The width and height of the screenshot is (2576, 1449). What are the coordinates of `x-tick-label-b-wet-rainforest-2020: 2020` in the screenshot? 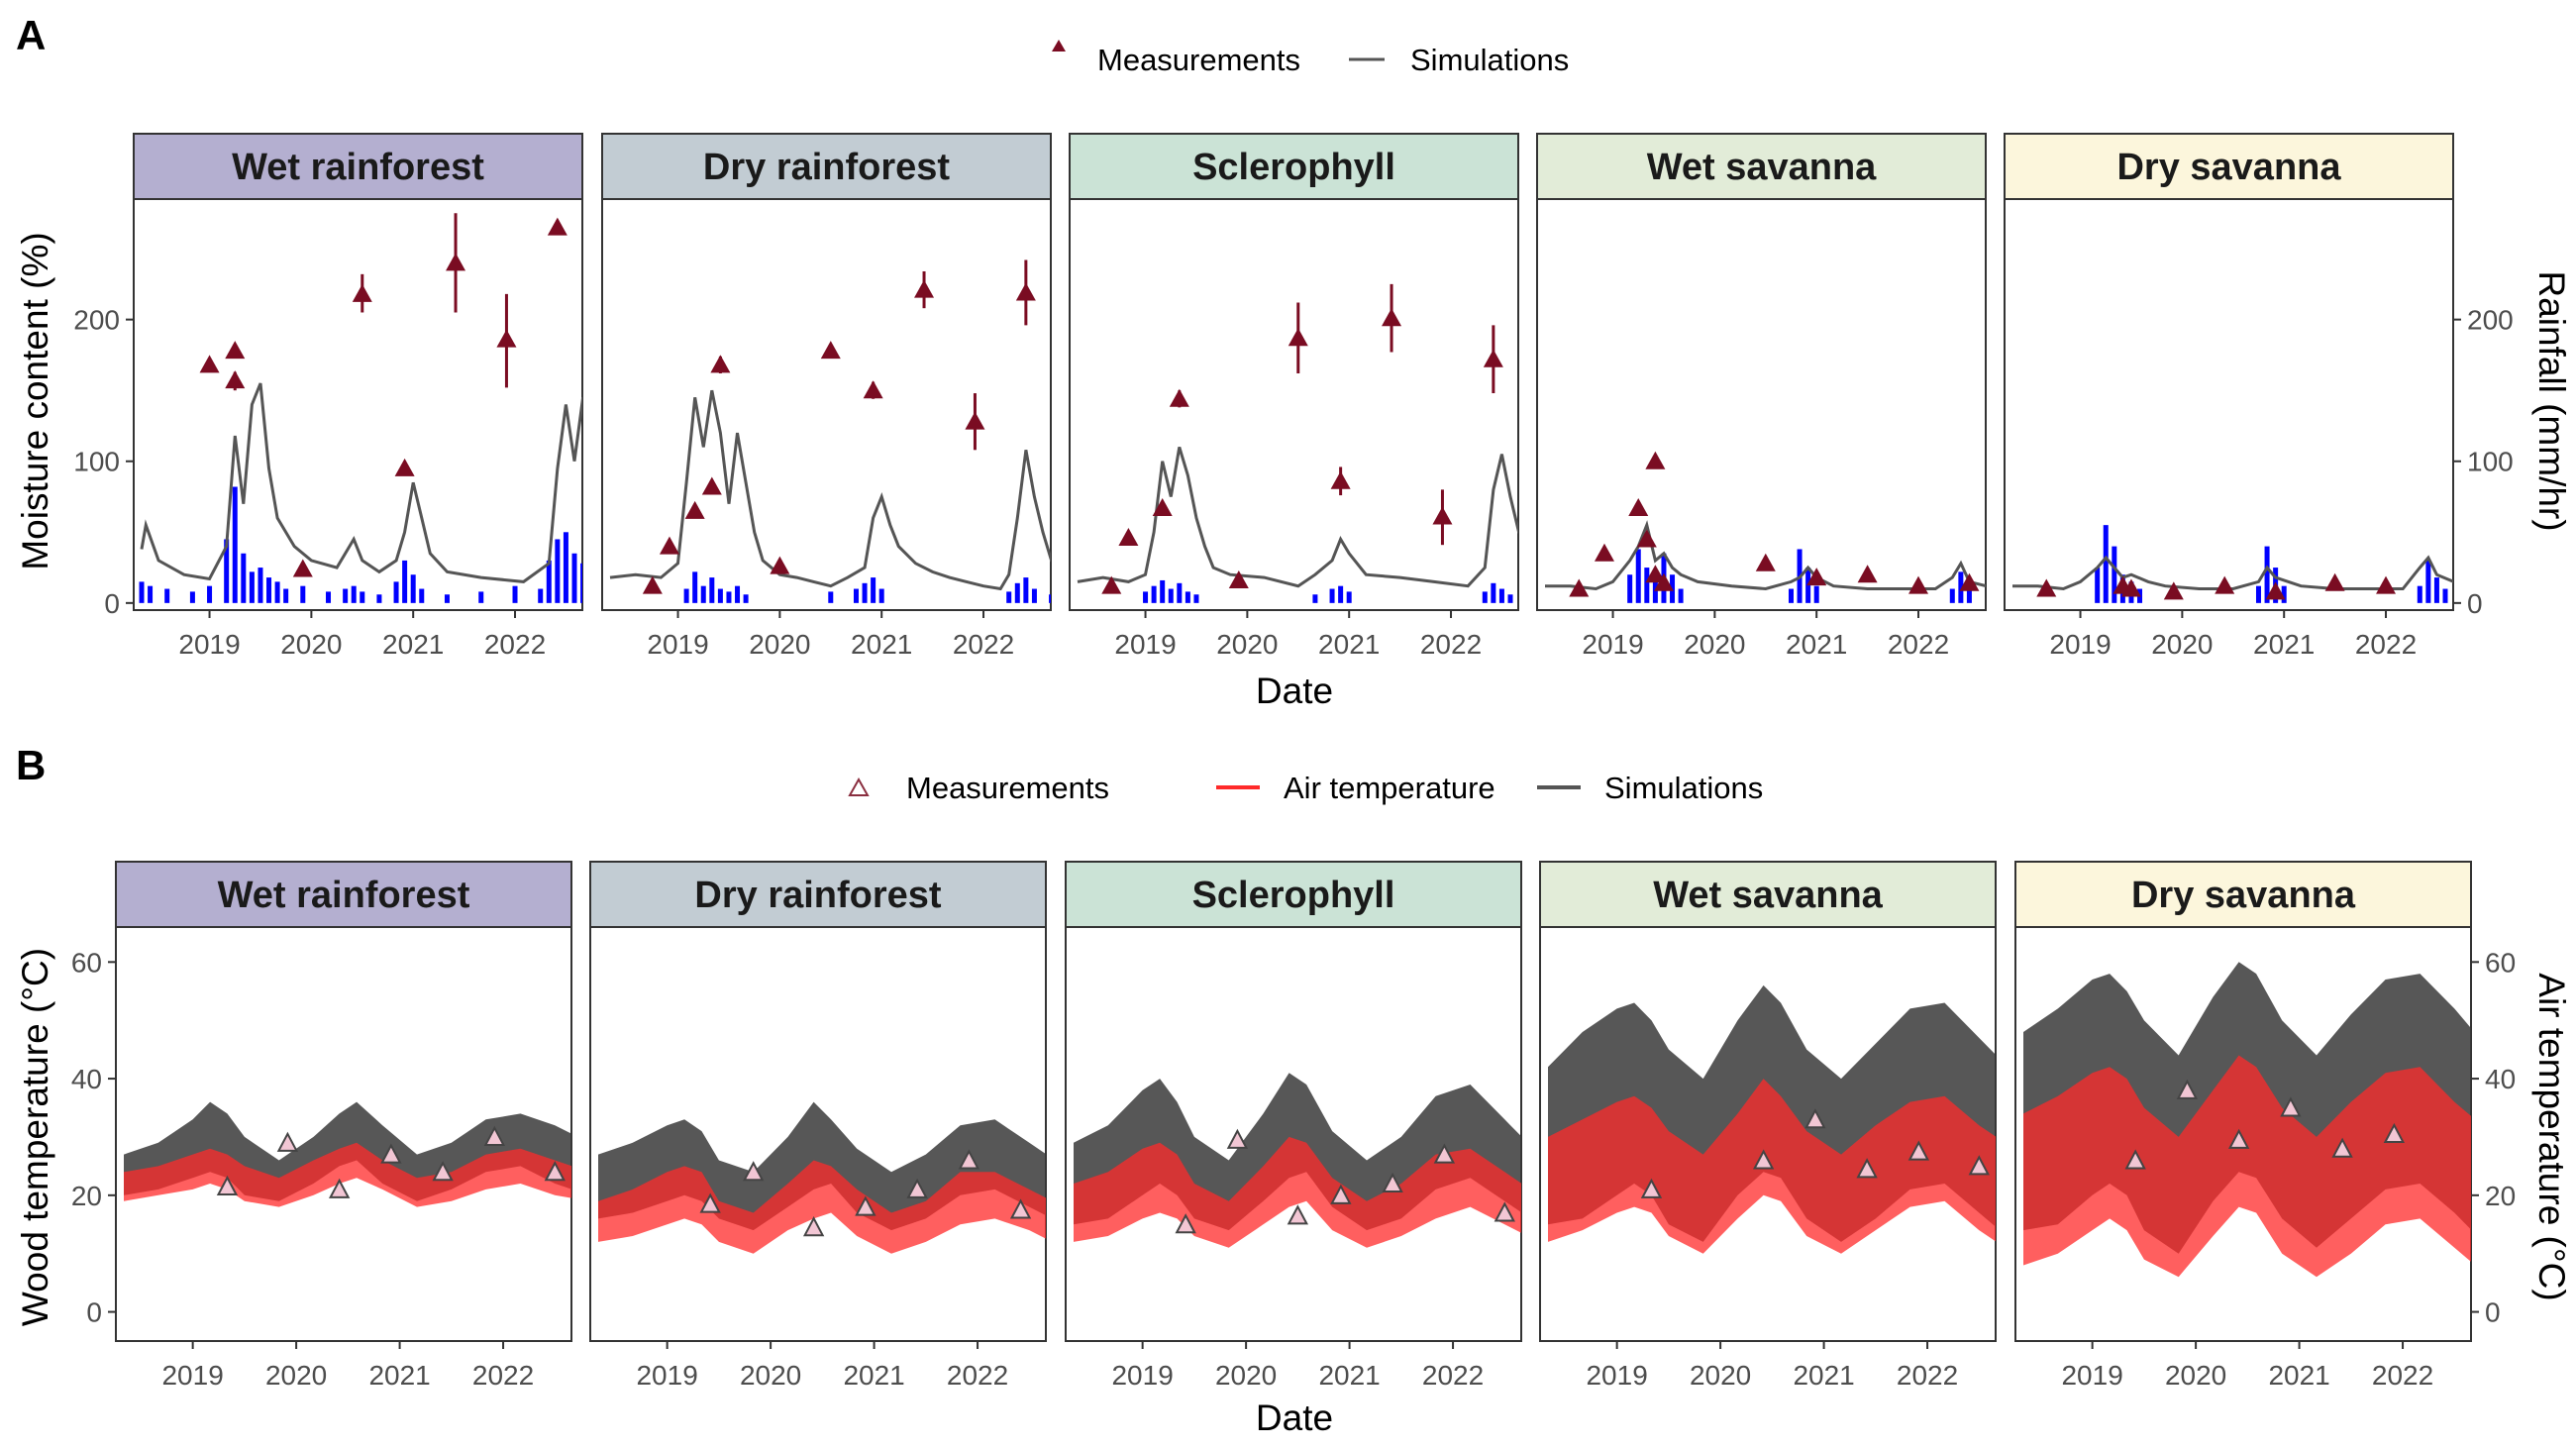 It's located at (296, 1375).